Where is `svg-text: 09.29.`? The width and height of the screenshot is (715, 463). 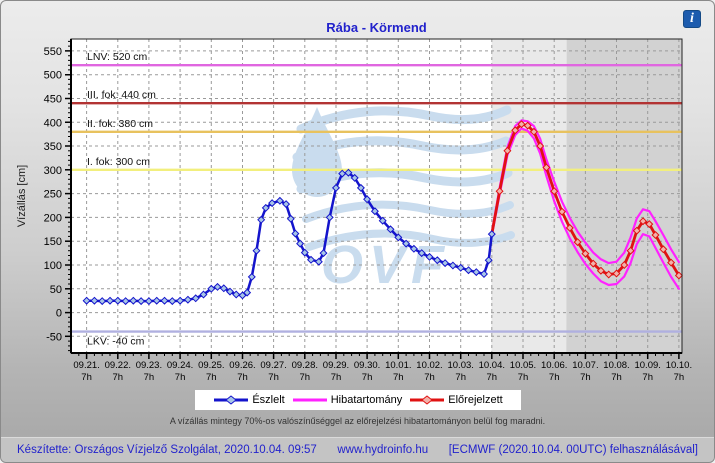 svg-text: 09.29. is located at coordinates (336, 365).